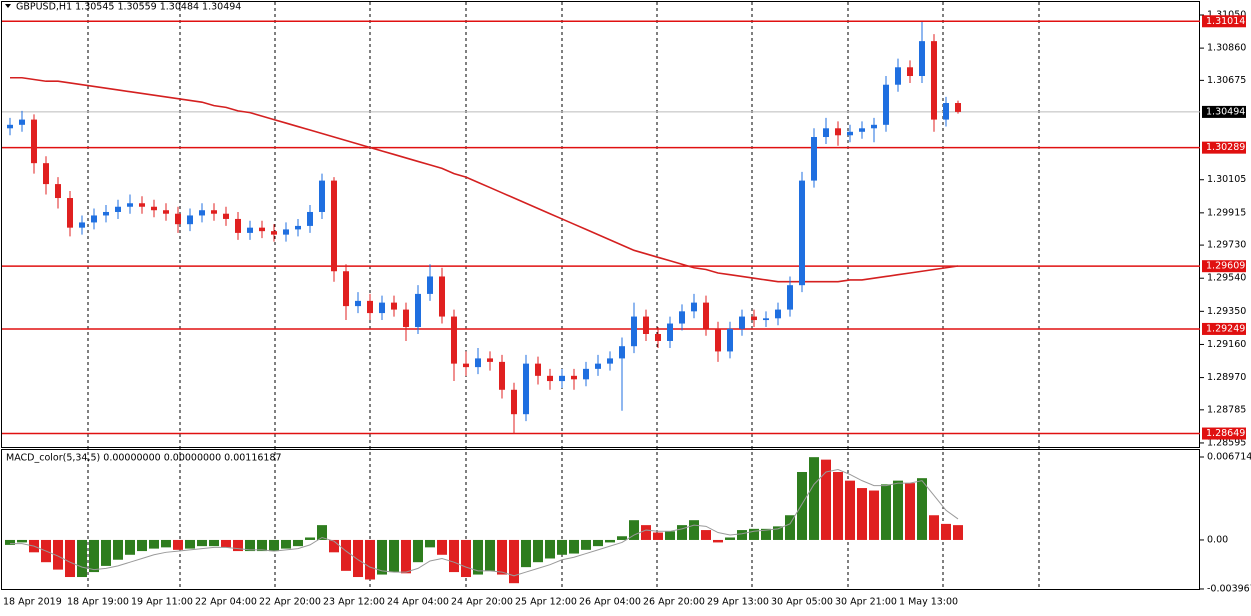 This screenshot has height=616, width=1251. I want to click on y-tick-label: 1.29730, so click(1226, 245).